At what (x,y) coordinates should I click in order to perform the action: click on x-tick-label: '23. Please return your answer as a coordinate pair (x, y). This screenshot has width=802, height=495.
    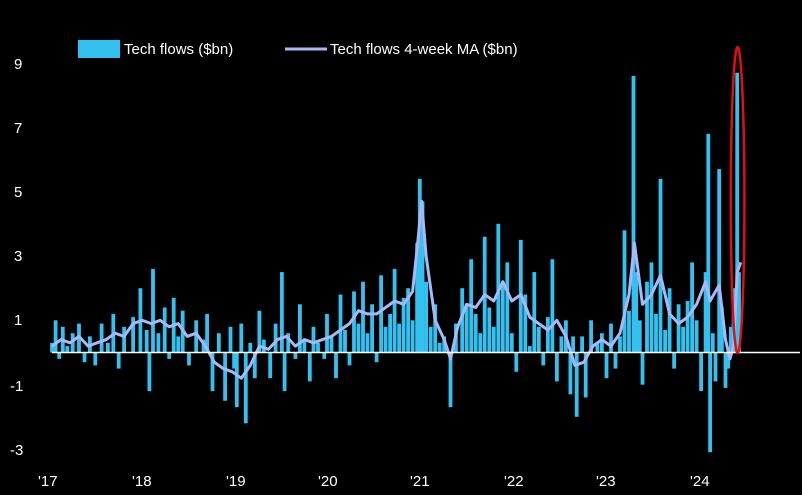
    Looking at the image, I should click on (606, 481).